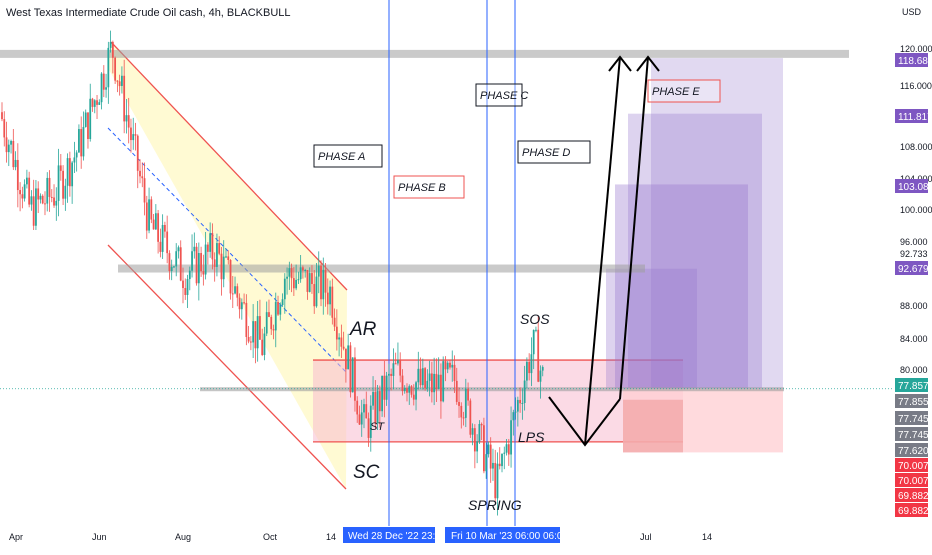 This screenshot has height=555, width=932. I want to click on channel-top-line, so click(229, 166).